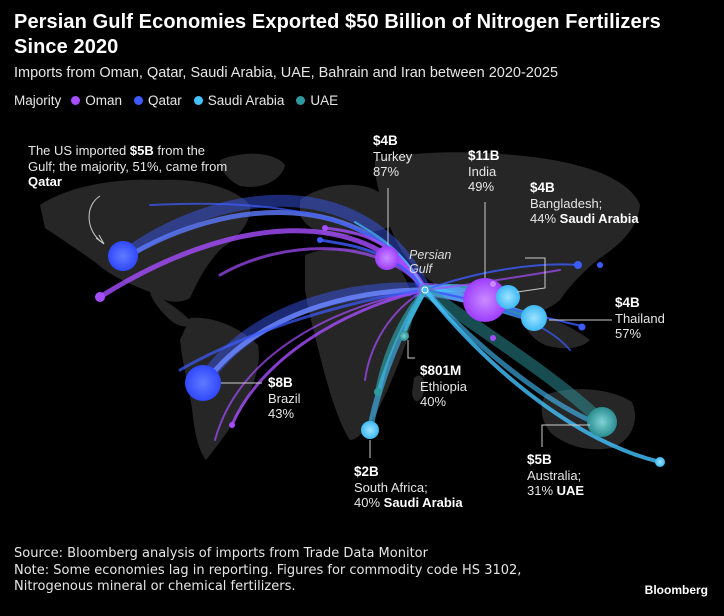  Describe the element at coordinates (404, 336) in the screenshot. I see `bubble-ethiopia` at that location.